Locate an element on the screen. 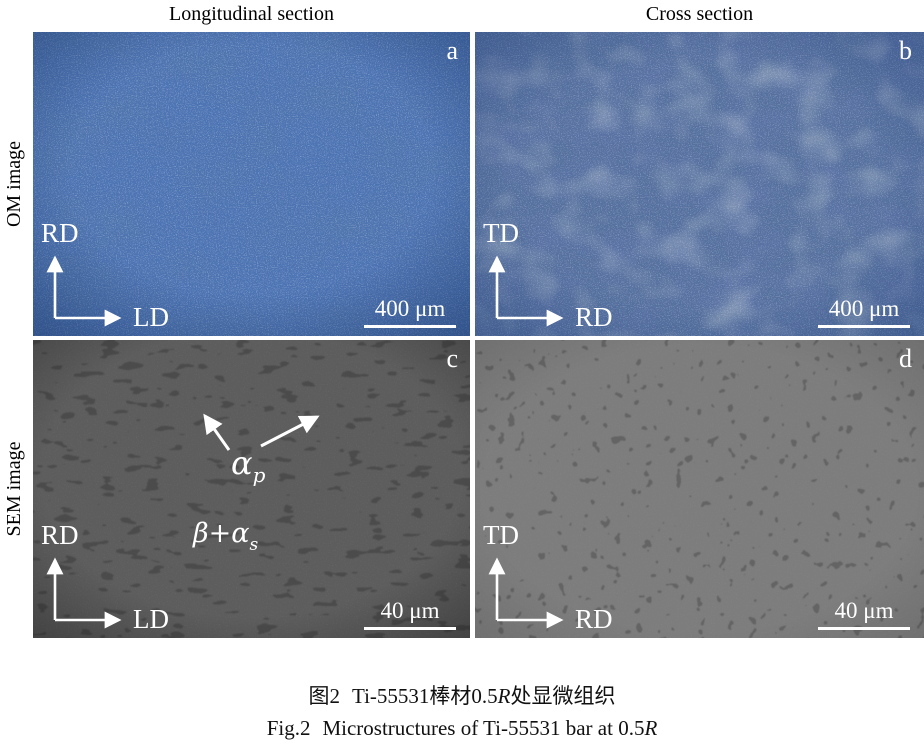 This screenshot has height=756, width=924. caption-english-number: Fig.2 is located at coordinates (288, 728).